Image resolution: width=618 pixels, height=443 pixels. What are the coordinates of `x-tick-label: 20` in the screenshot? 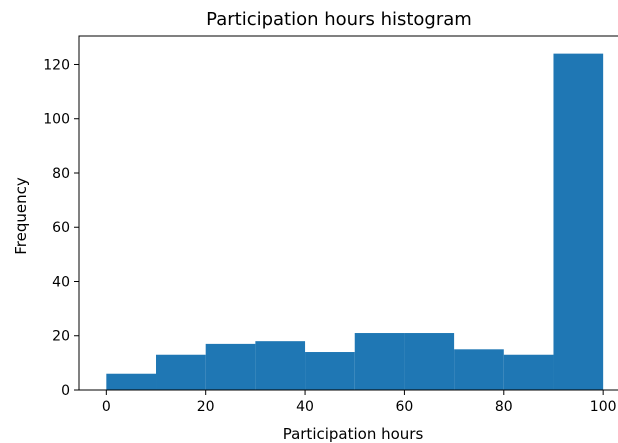 It's located at (206, 407).